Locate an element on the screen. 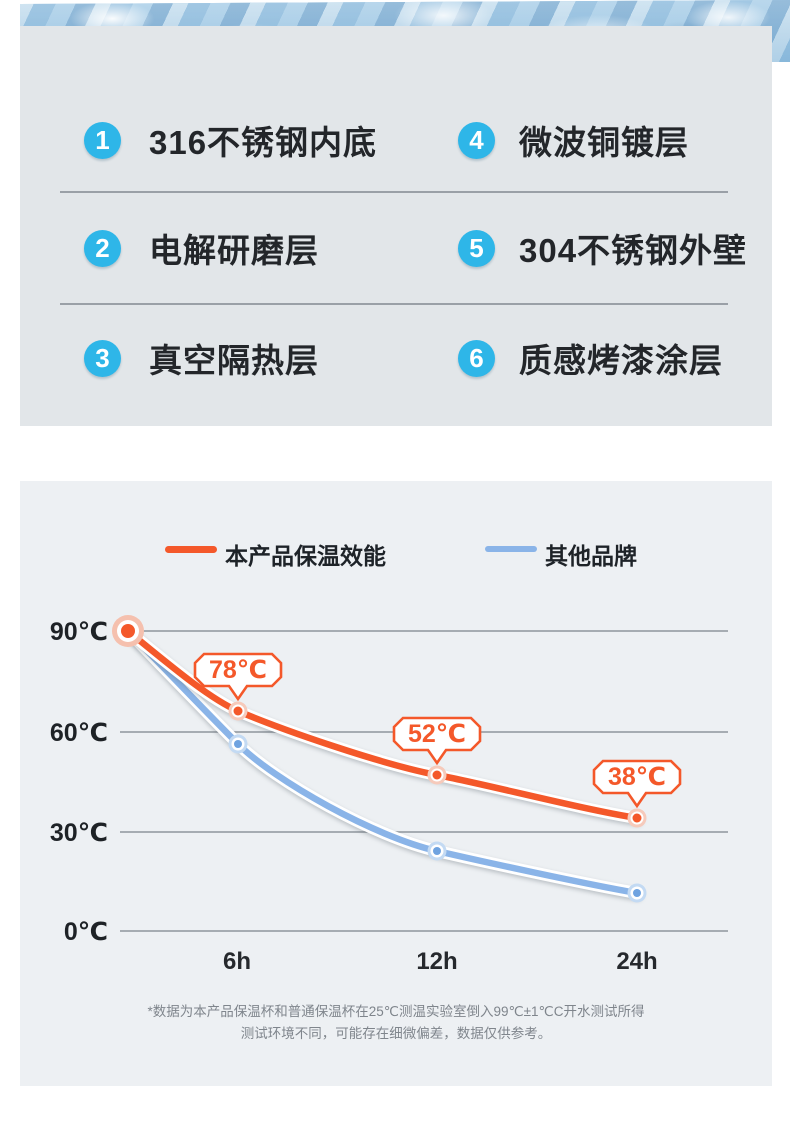 The image size is (790, 1122). callout-38: 38℃ is located at coordinates (637, 783).